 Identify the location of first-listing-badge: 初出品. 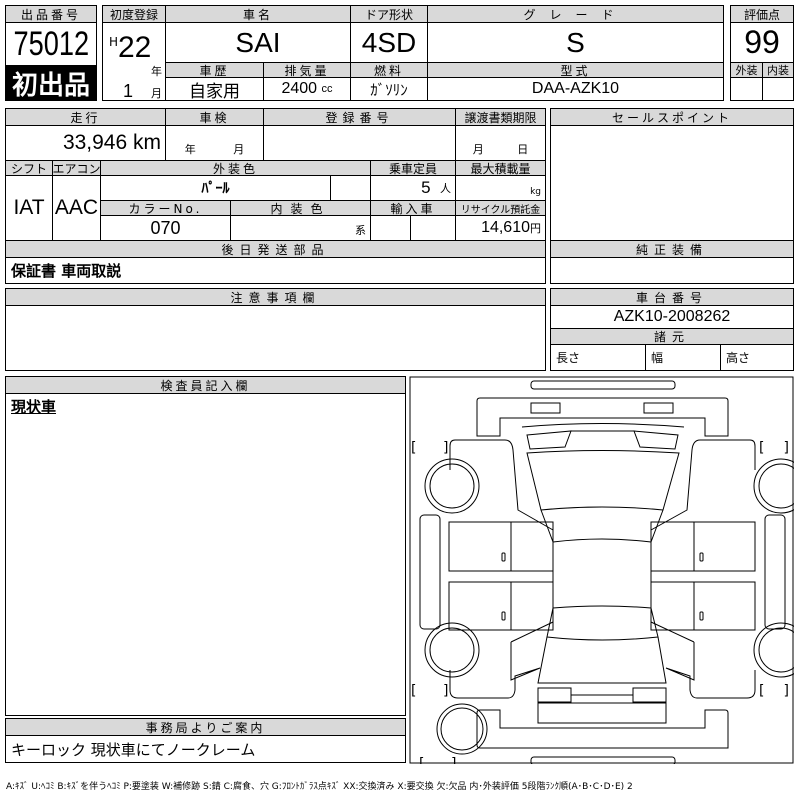
(51, 83).